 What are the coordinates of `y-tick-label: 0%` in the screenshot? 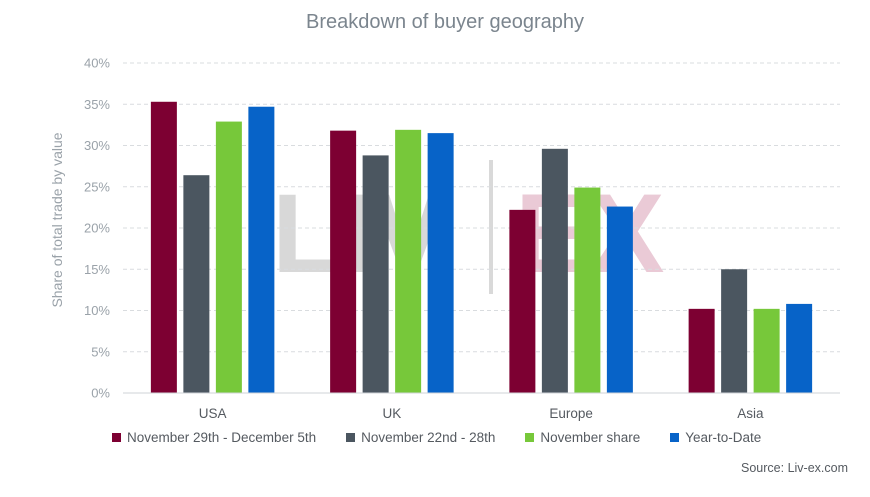 It's located at (100, 393).